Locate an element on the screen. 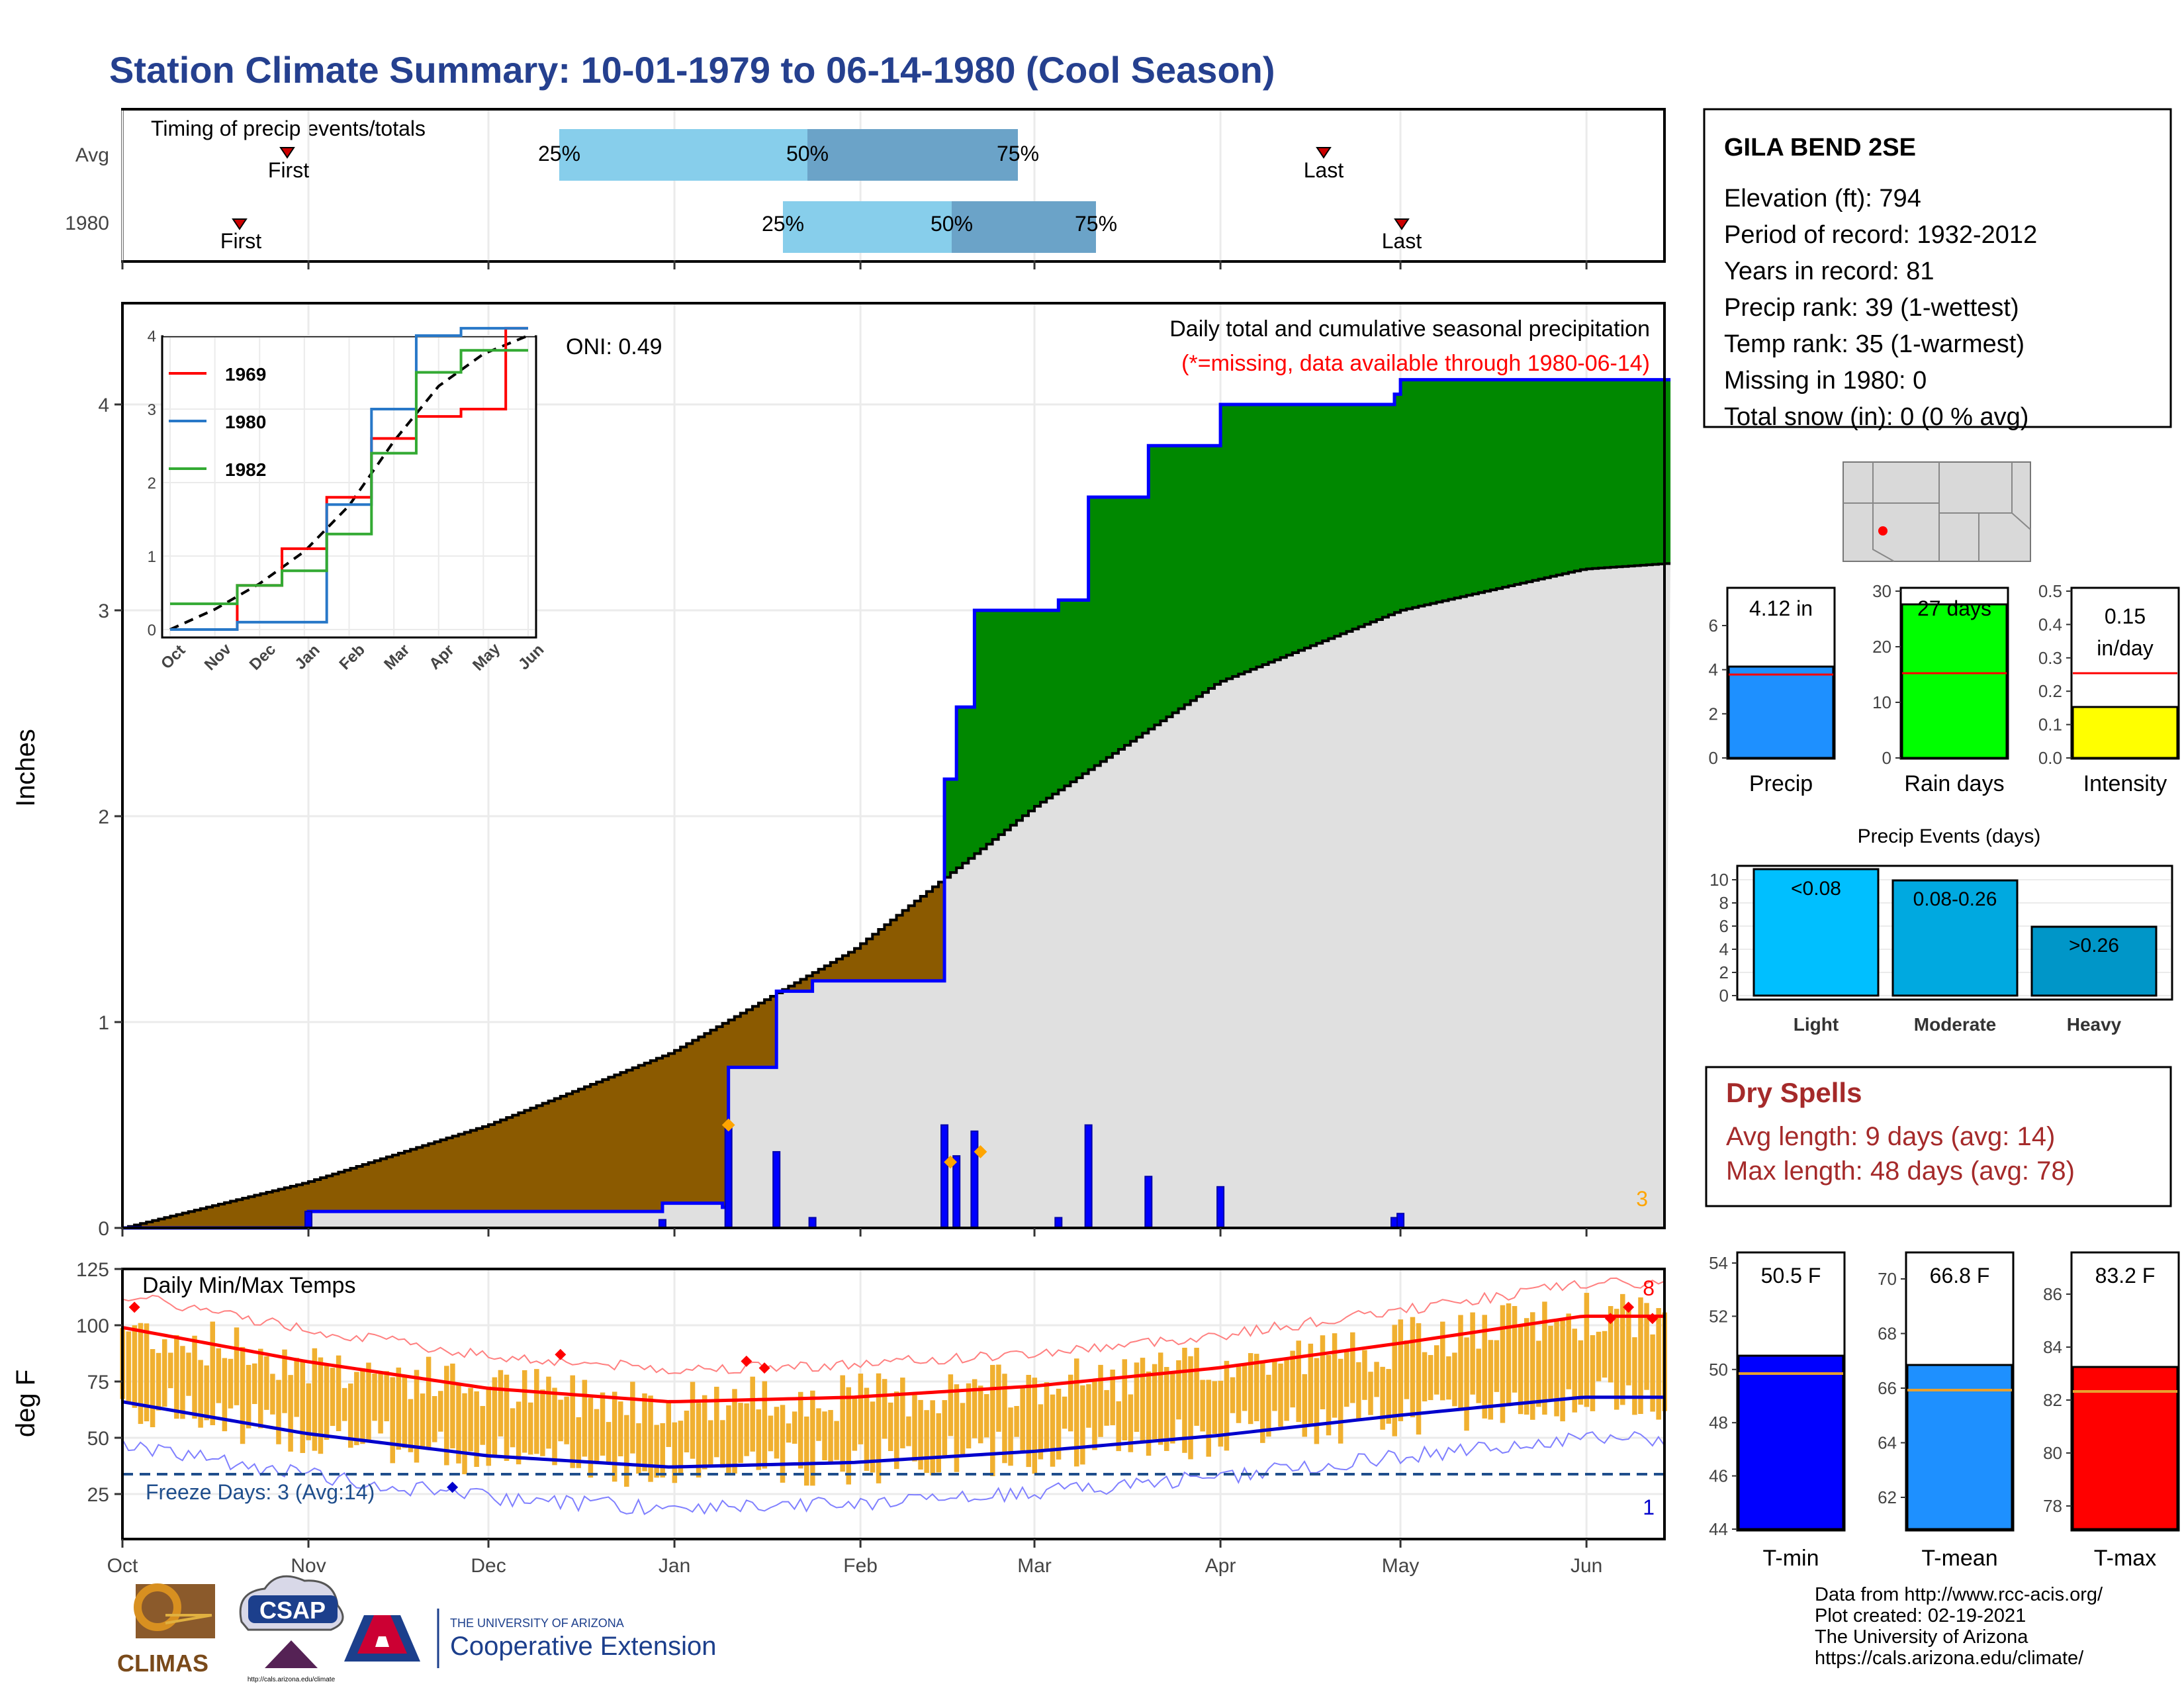  inset-ytick-label-1: 1 is located at coordinates (152, 557).